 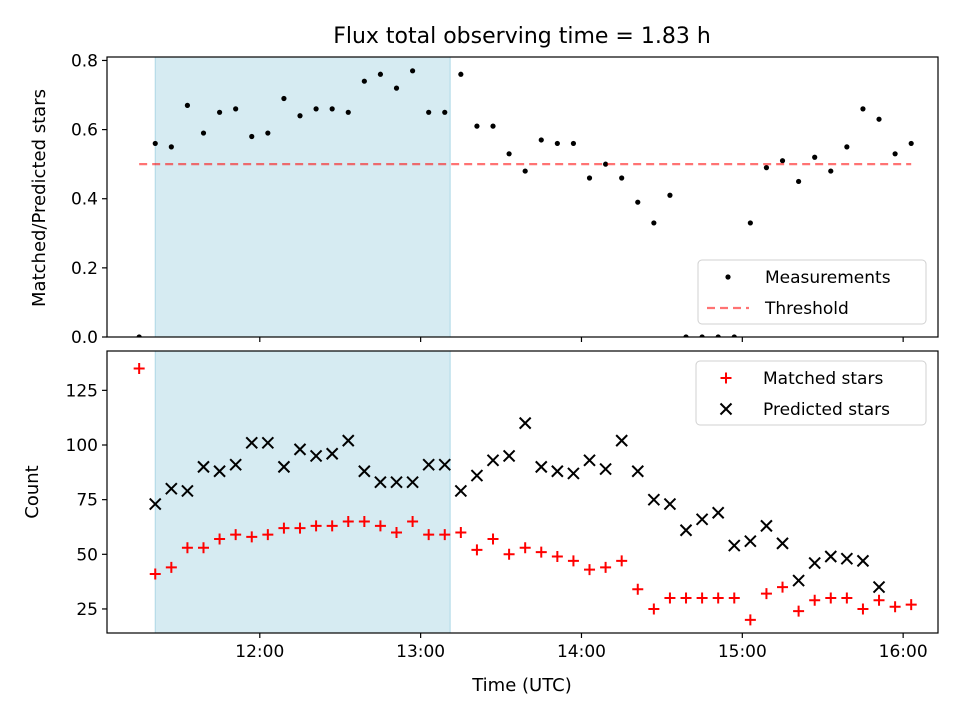 I want to click on top-ylabel: Matched/Predicted stars, so click(x=39, y=198).